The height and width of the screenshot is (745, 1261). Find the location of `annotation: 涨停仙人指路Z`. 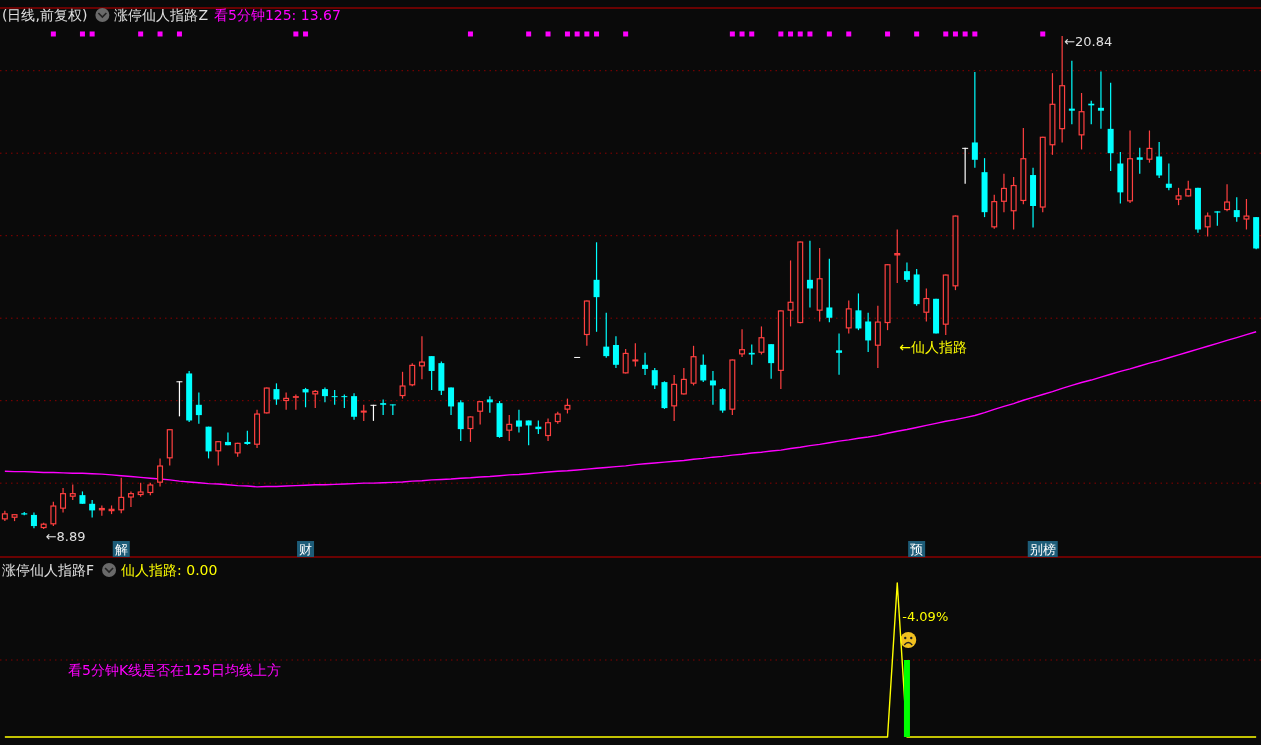

annotation: 涨停仙人指路Z is located at coordinates (161, 15).